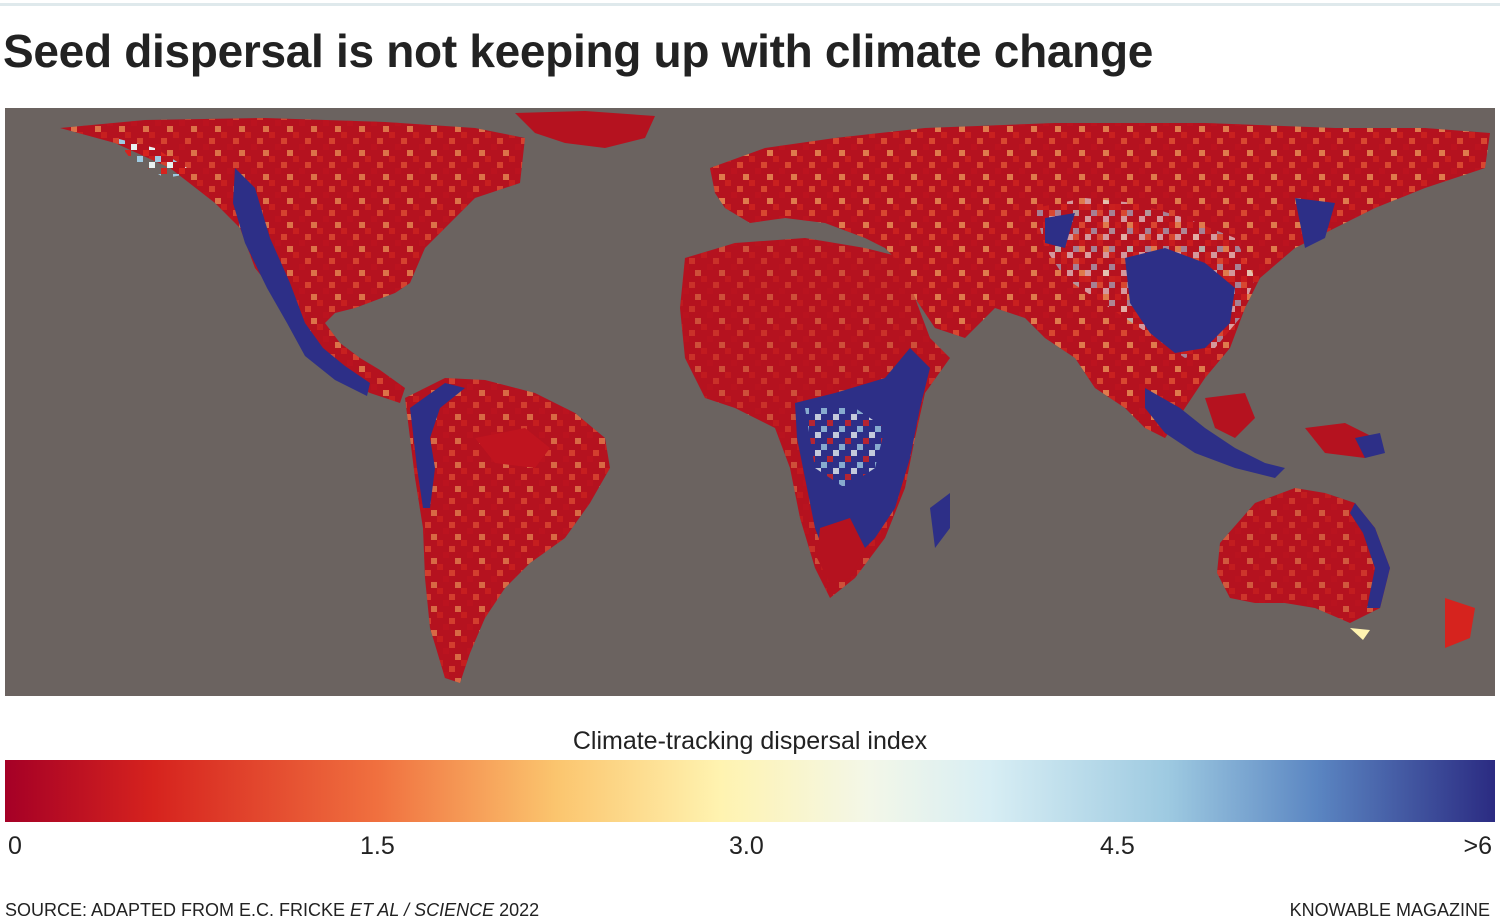 The width and height of the screenshot is (1500, 922). What do you see at coordinates (15, 846) in the screenshot?
I see `scale-tick-0: 0` at bounding box center [15, 846].